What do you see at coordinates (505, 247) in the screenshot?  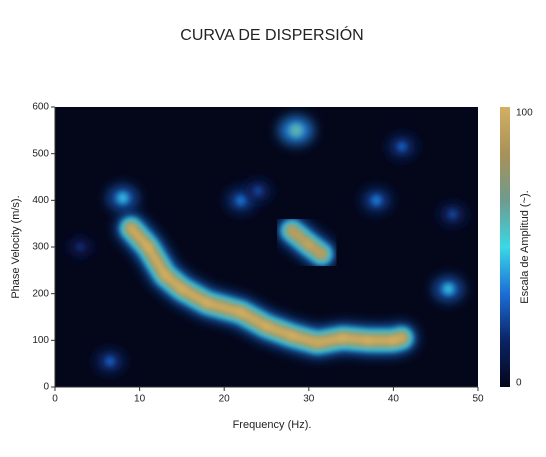 I see `colorbar` at bounding box center [505, 247].